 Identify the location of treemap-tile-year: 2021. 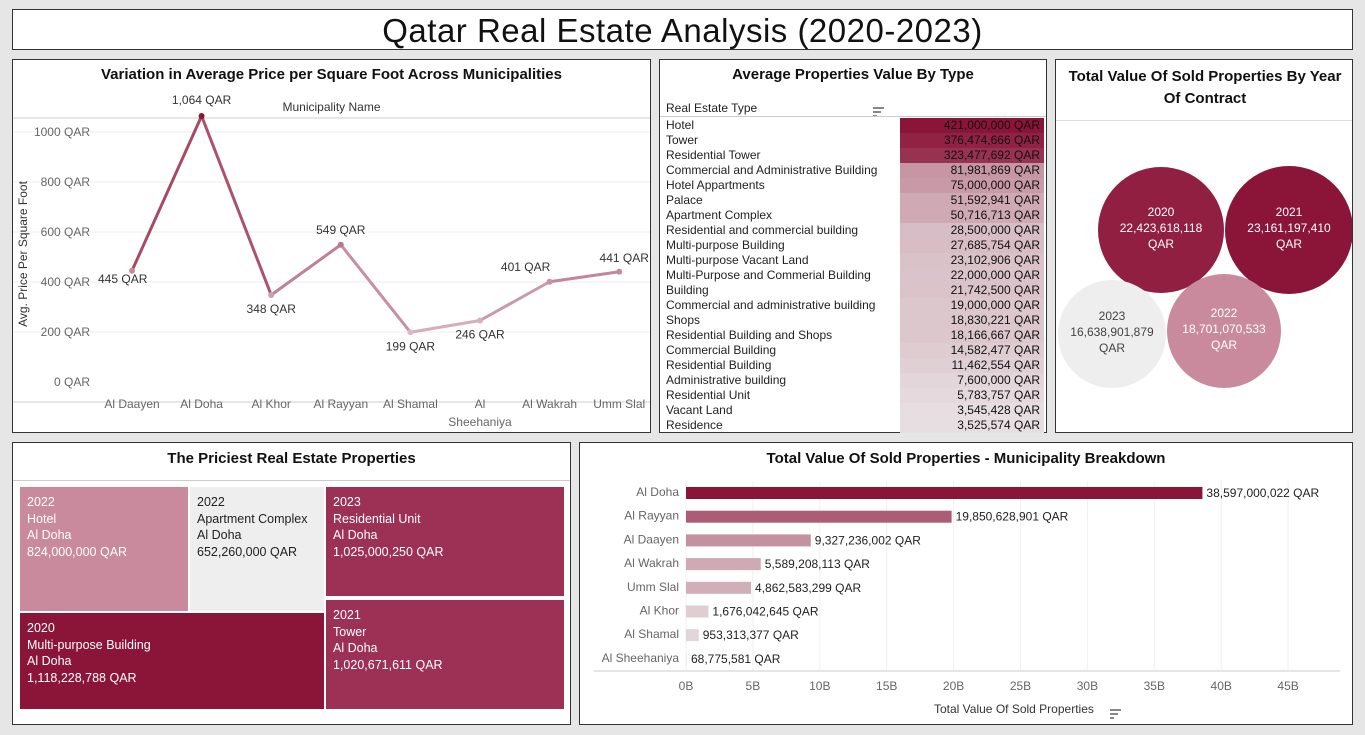
(347, 615).